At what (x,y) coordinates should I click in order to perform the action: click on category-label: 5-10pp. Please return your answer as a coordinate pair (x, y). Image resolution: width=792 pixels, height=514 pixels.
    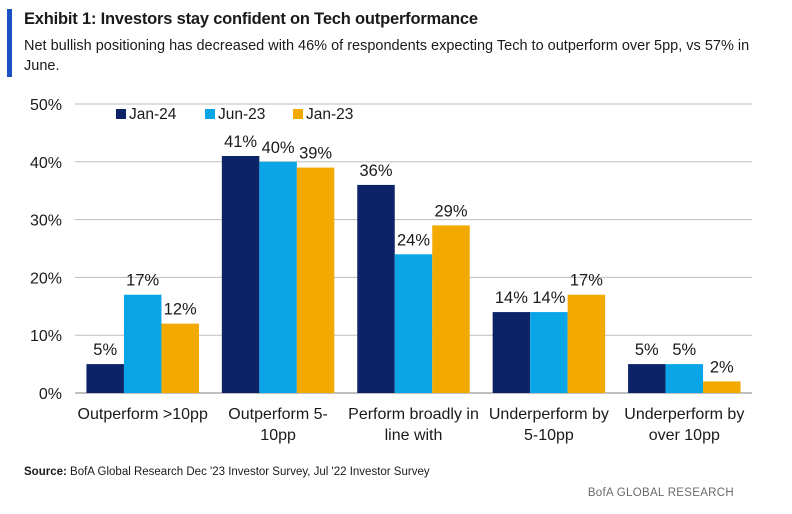
    Looking at the image, I should click on (549, 435).